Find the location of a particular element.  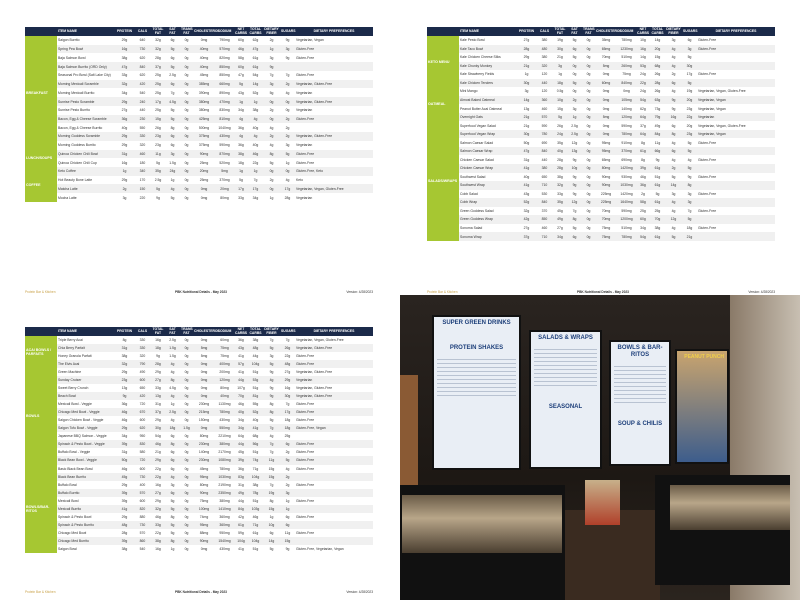

cell-total-fat: 10g is located at coordinates (560, 100).